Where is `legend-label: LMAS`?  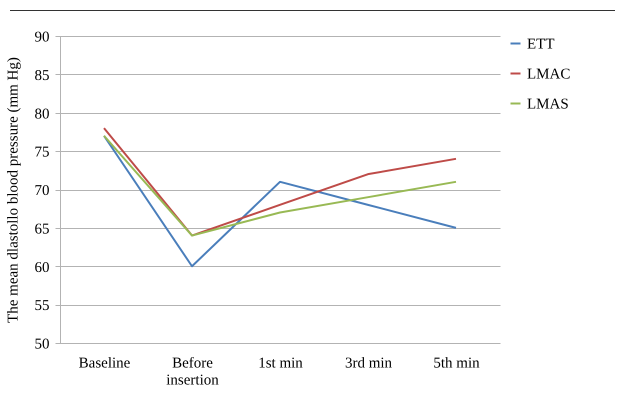
legend-label: LMAS is located at coordinates (548, 104).